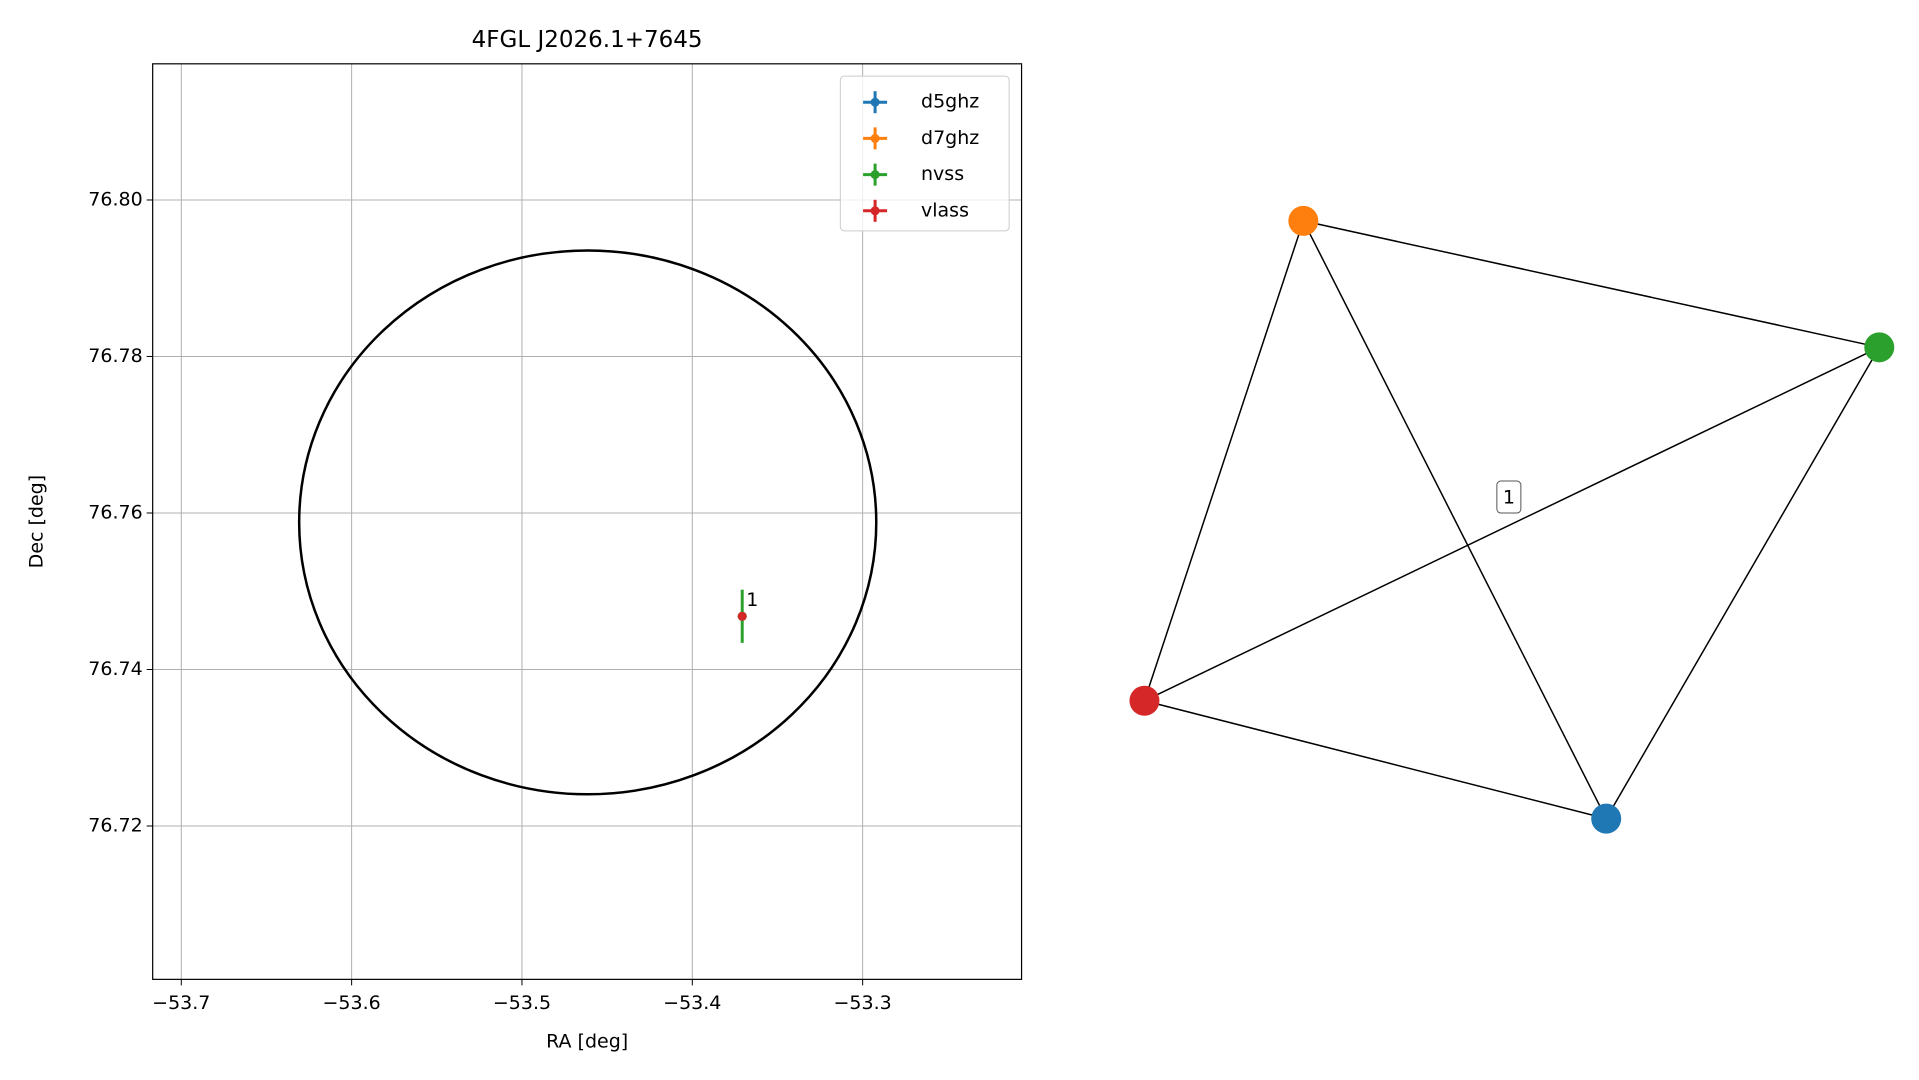 This screenshot has width=1919, height=1080. Describe the element at coordinates (945, 210) in the screenshot. I see `legend-label: vlass` at that location.